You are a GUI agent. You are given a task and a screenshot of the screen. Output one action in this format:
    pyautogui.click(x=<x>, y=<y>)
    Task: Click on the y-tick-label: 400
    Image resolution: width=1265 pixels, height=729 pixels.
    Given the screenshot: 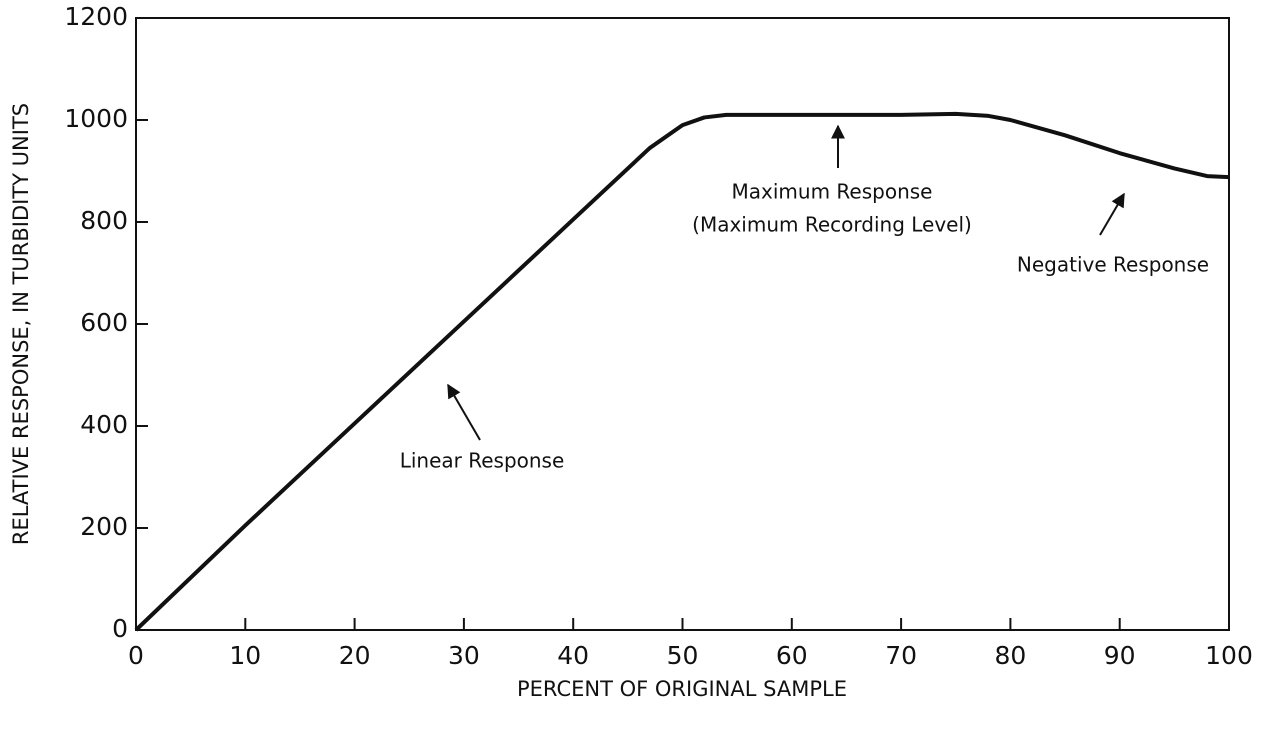 What is the action you would take?
    pyautogui.click(x=104, y=424)
    